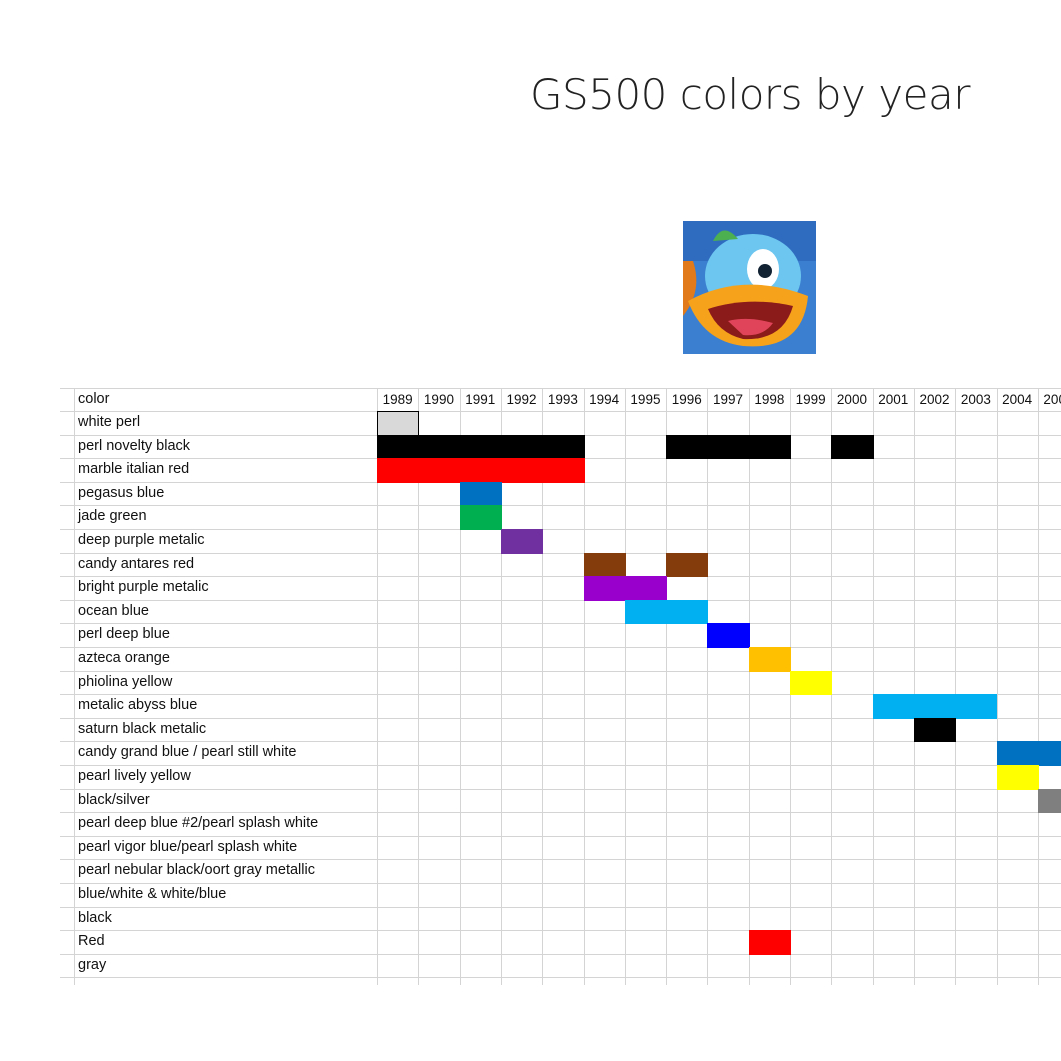 Image resolution: width=1061 pixels, height=1061 pixels. What do you see at coordinates (604, 399) in the screenshot?
I see `year-header-1994: 1994` at bounding box center [604, 399].